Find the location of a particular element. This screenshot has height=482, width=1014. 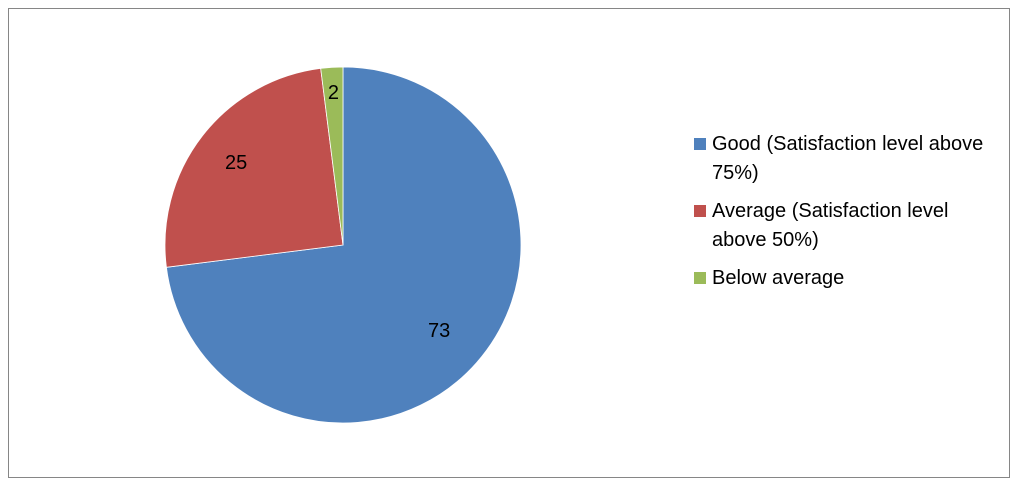

data-label-good: 73 is located at coordinates (439, 331).